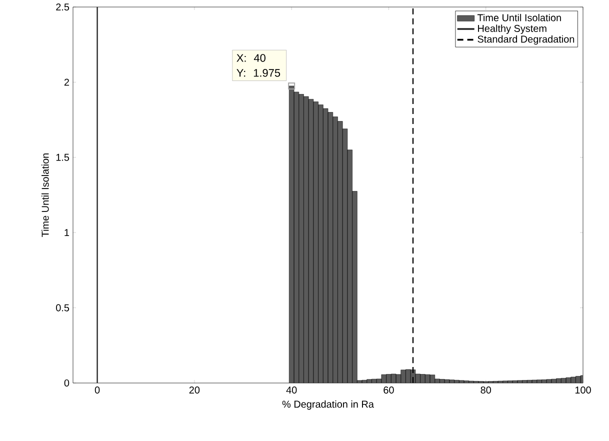 Image resolution: width=609 pixels, height=441 pixels. Describe the element at coordinates (328, 405) in the screenshot. I see `x-axis-title: % Degradation in Ra` at that location.